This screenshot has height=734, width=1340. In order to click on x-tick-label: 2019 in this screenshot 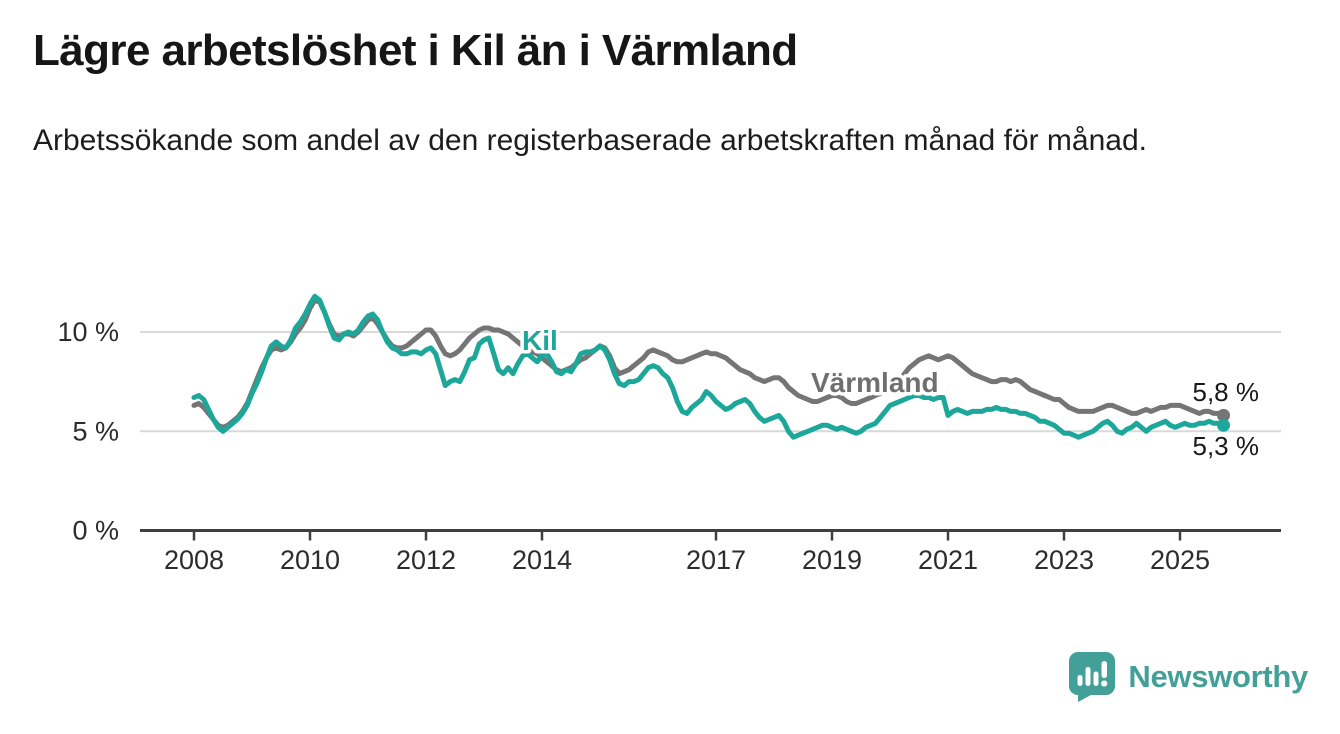, I will do `click(832, 560)`.